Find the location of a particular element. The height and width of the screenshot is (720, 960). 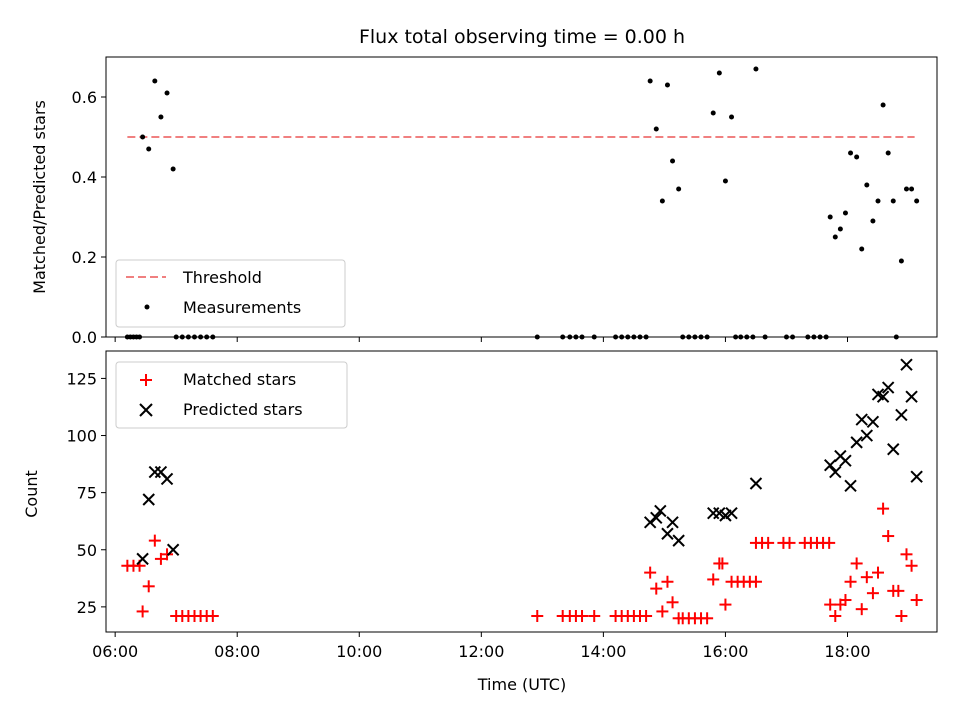

x-tick-label: 14:00 is located at coordinates (603, 651).